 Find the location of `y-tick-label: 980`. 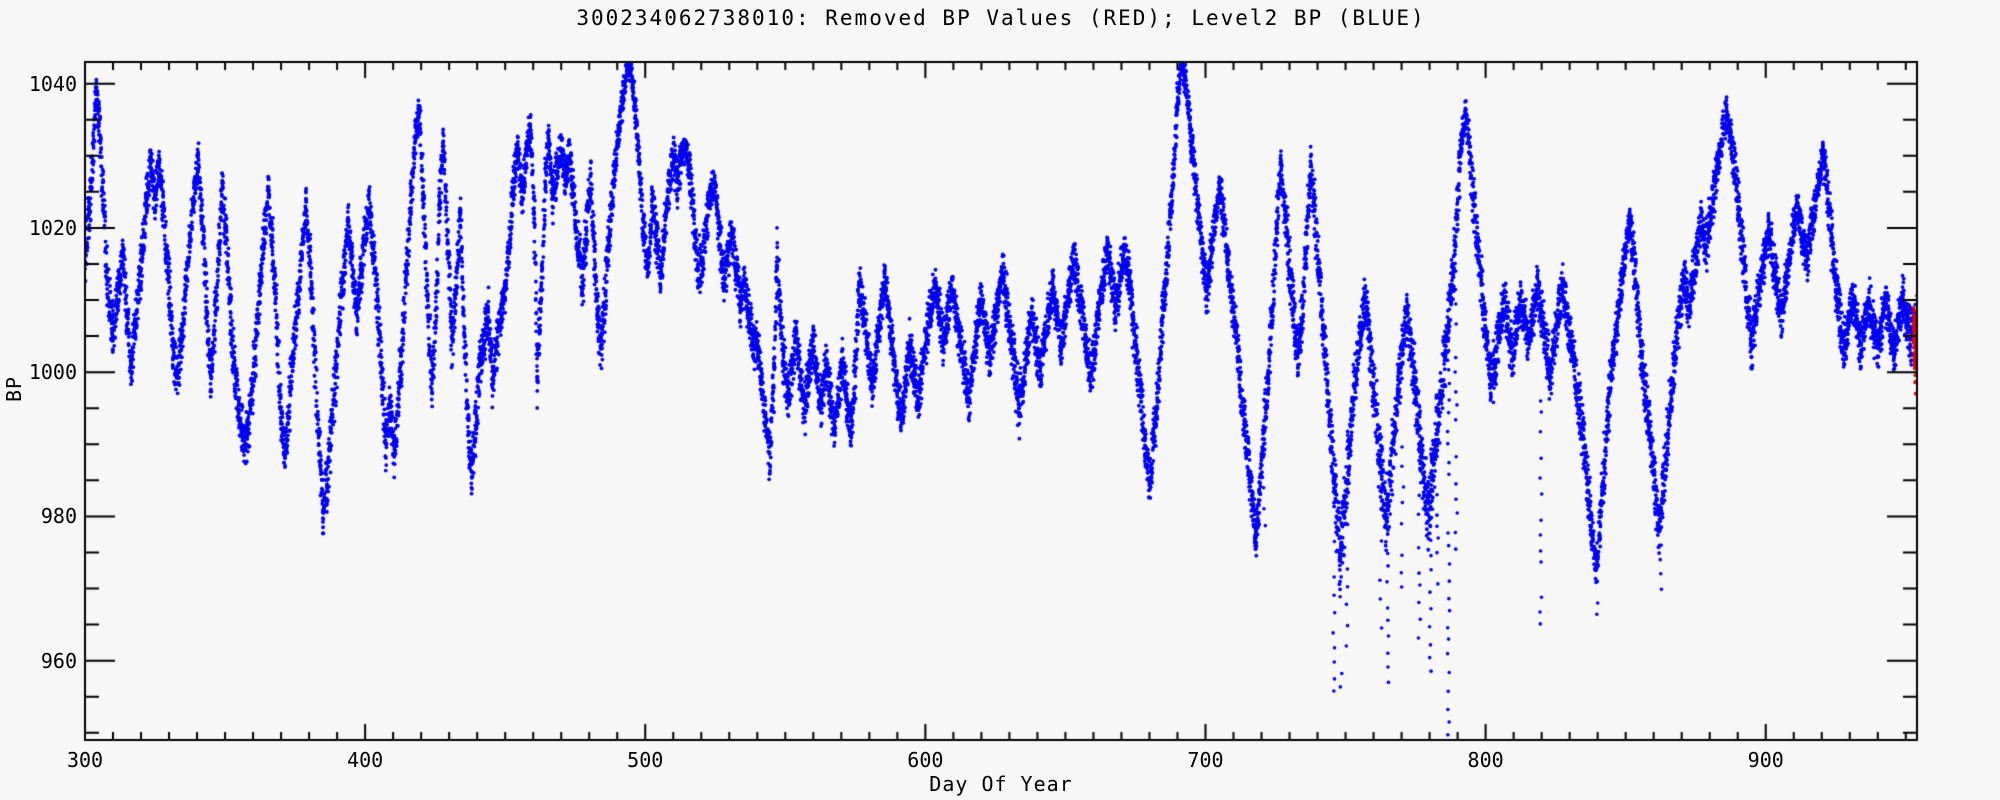

y-tick-label: 980 is located at coordinates (58, 516).